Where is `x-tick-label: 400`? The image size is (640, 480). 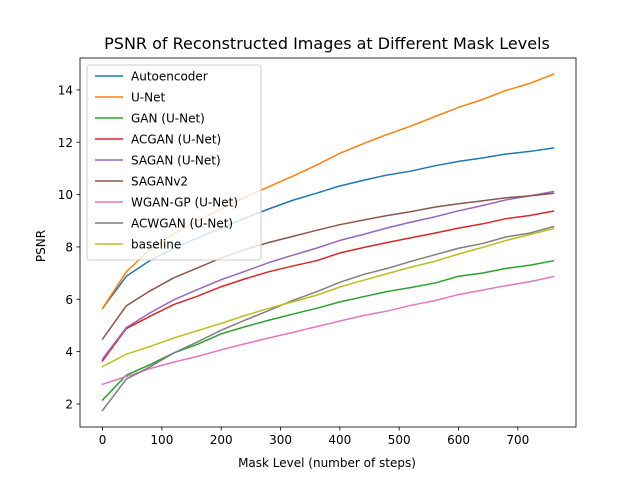
x-tick-label: 400 is located at coordinates (339, 440).